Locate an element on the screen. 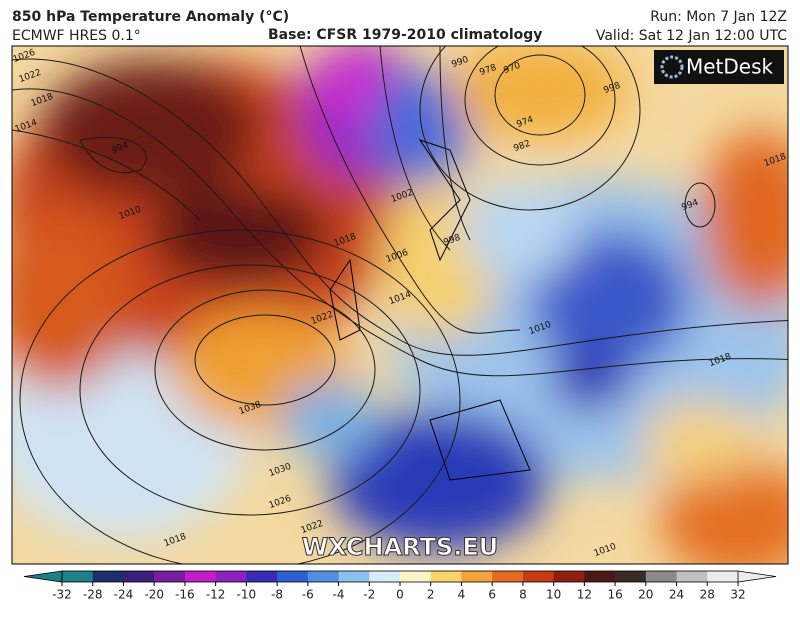  colorbar-tick-label: -28 is located at coordinates (93, 595).